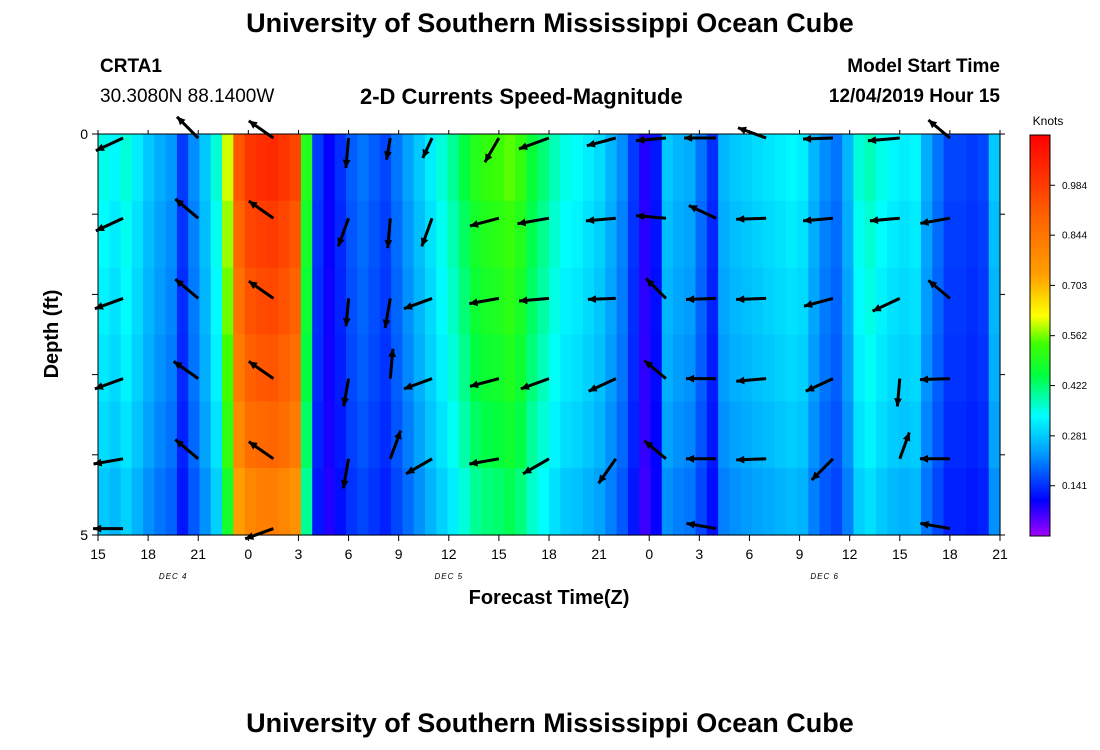 The height and width of the screenshot is (750, 1100). What do you see at coordinates (699, 554) in the screenshot?
I see `x-tick-label: 3` at bounding box center [699, 554].